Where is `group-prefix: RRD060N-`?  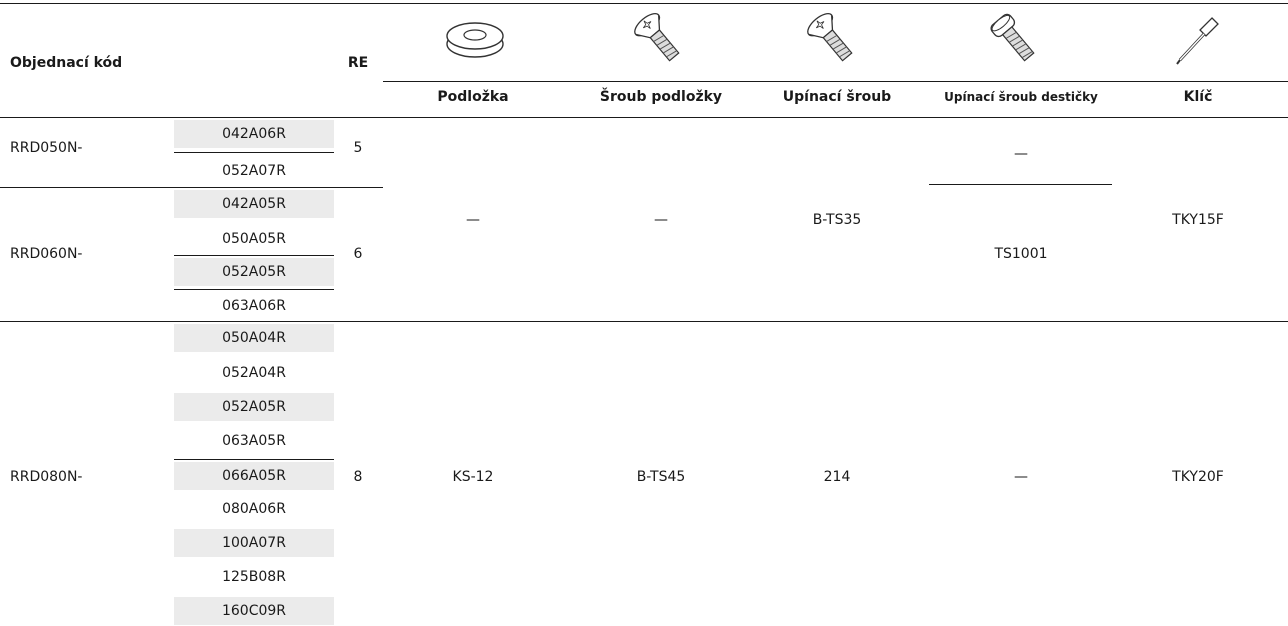
group-prefix: RRD060N- is located at coordinates (46, 254).